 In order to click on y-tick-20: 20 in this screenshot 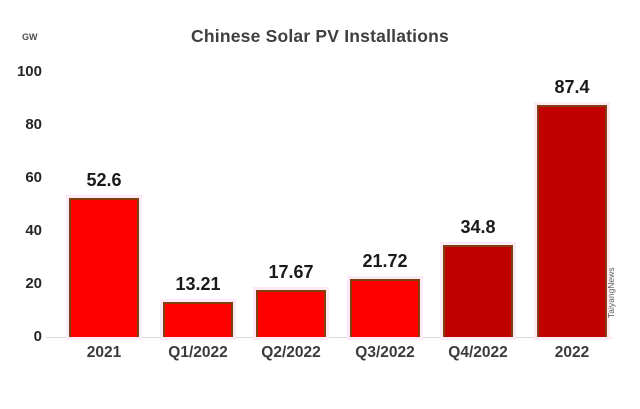, I will do `click(33, 283)`.